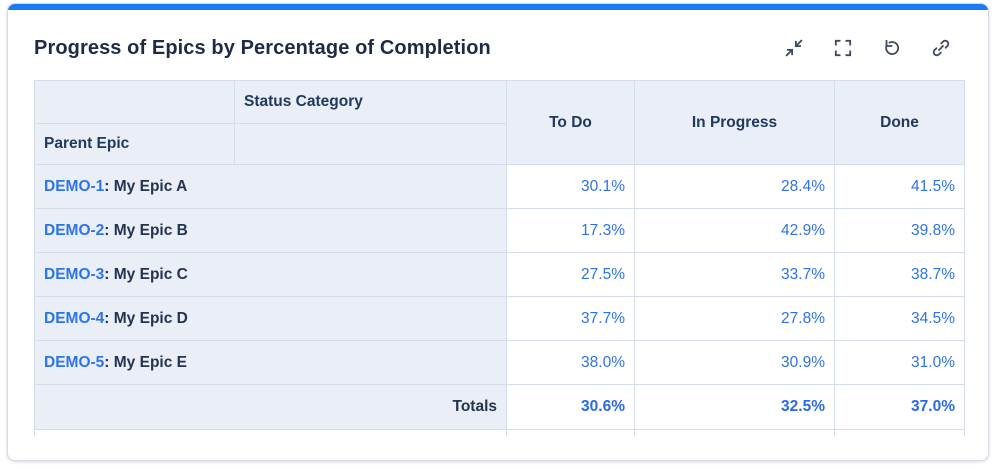 The width and height of the screenshot is (998, 469). I want to click on percent-cell-todo: 17.3%, so click(570, 230).